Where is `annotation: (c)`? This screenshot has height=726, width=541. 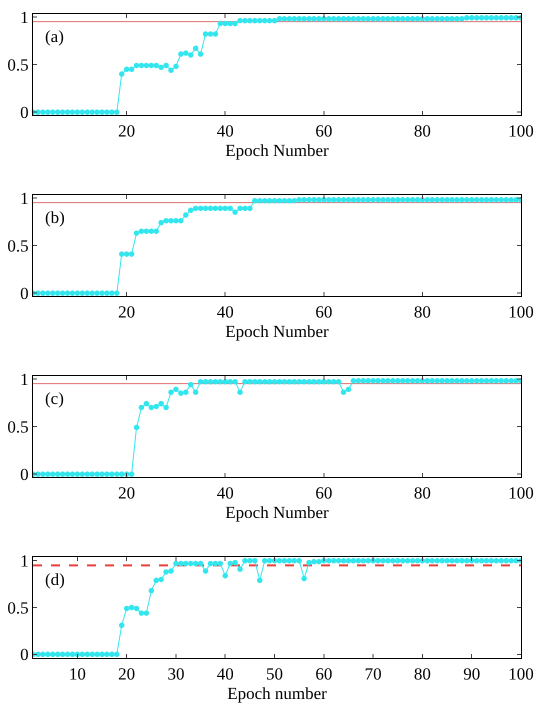 annotation: (c) is located at coordinates (54, 398).